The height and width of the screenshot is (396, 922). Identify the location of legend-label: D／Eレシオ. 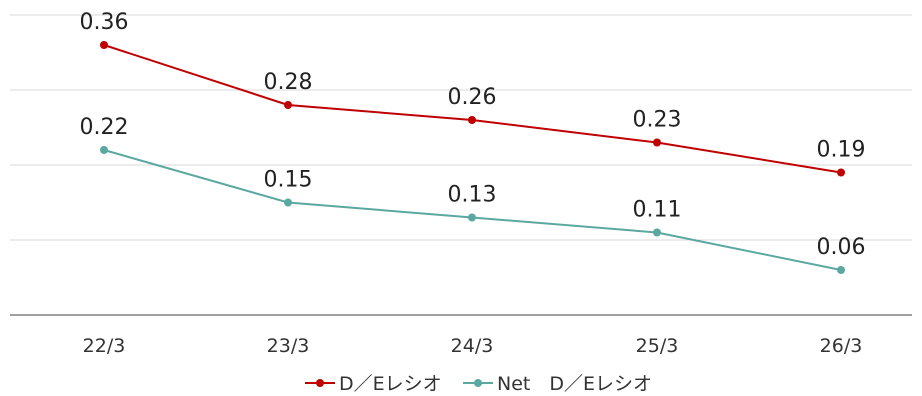
(390, 384).